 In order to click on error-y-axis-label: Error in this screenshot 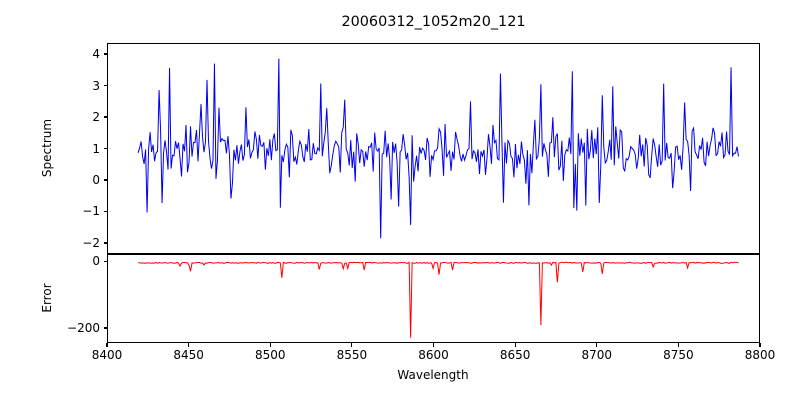, I will do `click(47, 298)`.